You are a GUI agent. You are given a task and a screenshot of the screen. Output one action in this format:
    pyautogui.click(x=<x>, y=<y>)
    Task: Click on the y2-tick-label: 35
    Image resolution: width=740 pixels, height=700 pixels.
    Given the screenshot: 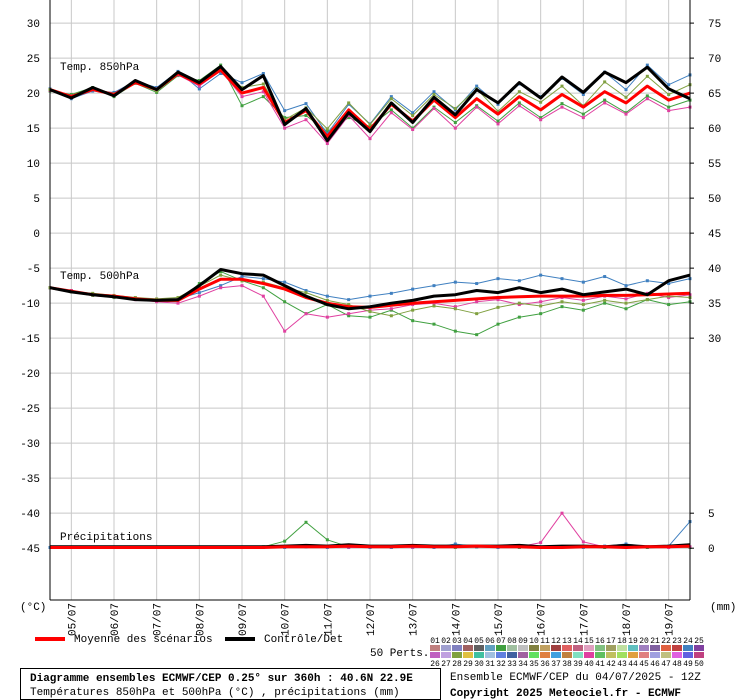 What is the action you would take?
    pyautogui.click(x=714, y=305)
    